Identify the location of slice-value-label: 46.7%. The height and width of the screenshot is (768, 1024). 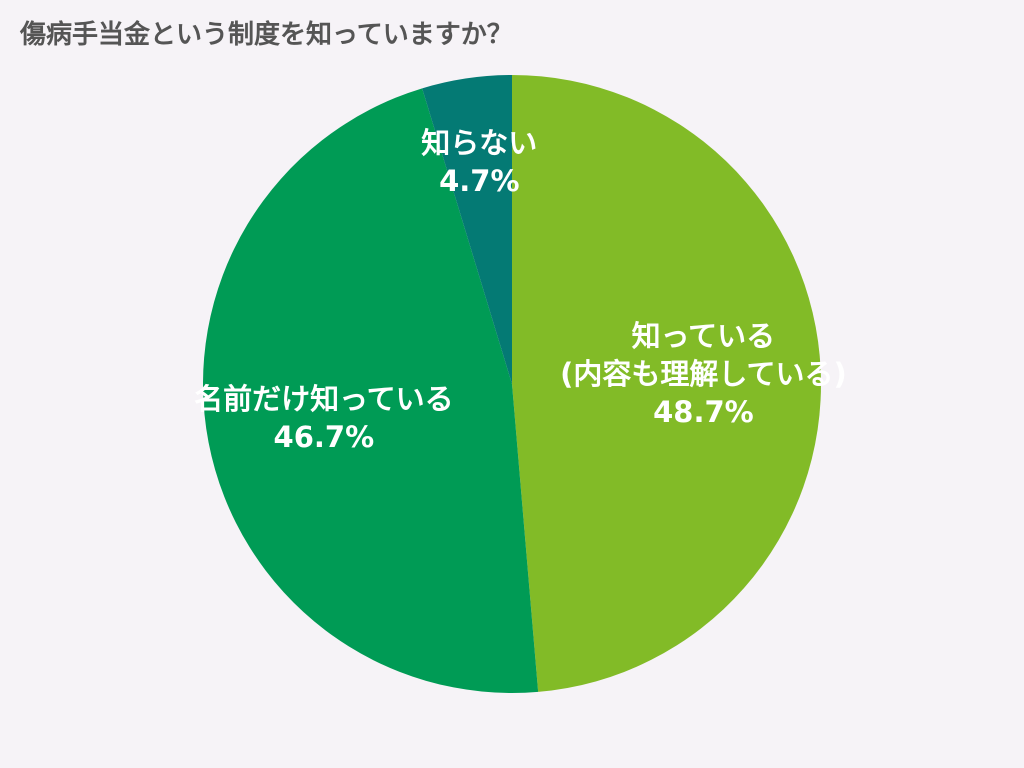
(324, 437).